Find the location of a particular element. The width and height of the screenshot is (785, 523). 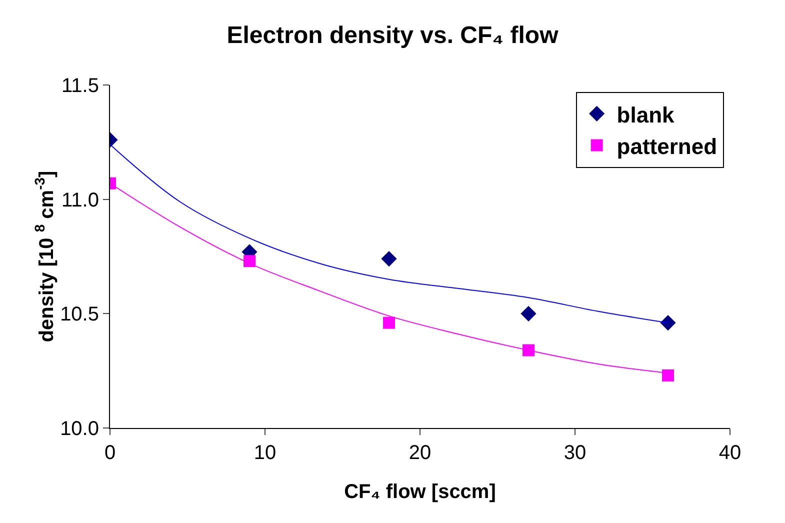

legend-label: patterned is located at coordinates (667, 146).